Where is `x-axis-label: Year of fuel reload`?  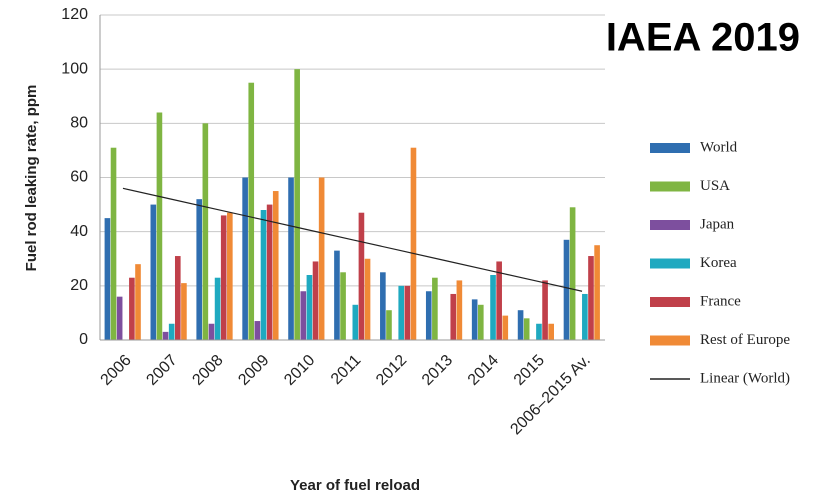
x-axis-label: Year of fuel reload is located at coordinates (355, 485).